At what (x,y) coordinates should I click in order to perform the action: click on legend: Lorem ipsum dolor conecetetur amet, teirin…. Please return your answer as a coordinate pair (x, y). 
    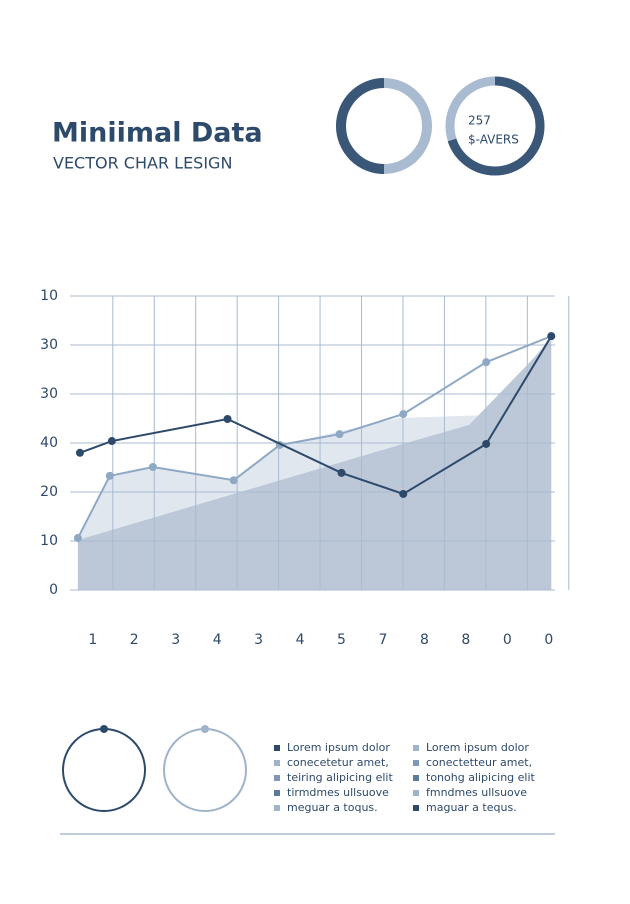
    Looking at the image, I should click on (405, 777).